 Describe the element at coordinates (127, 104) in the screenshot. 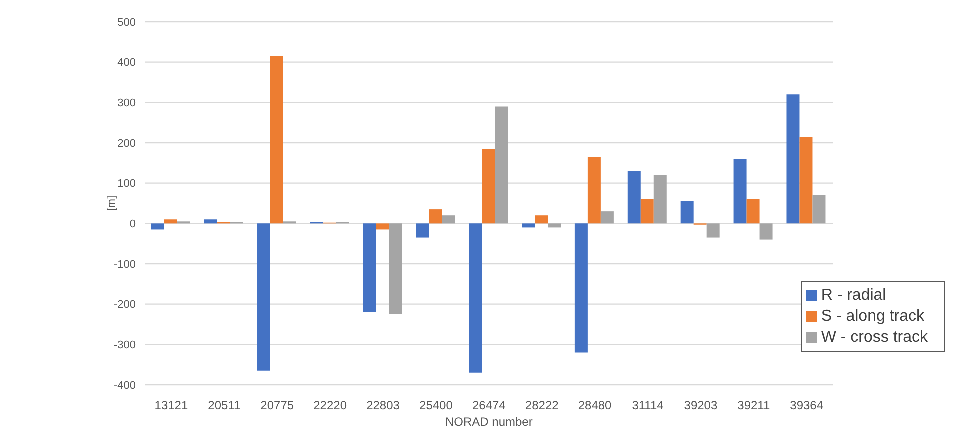

I see `y-tick-label: 300` at that location.